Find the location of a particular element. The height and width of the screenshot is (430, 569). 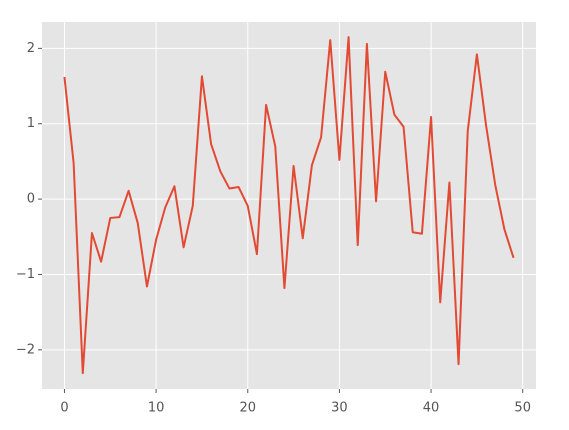

x-tick-label: 10 is located at coordinates (156, 408).